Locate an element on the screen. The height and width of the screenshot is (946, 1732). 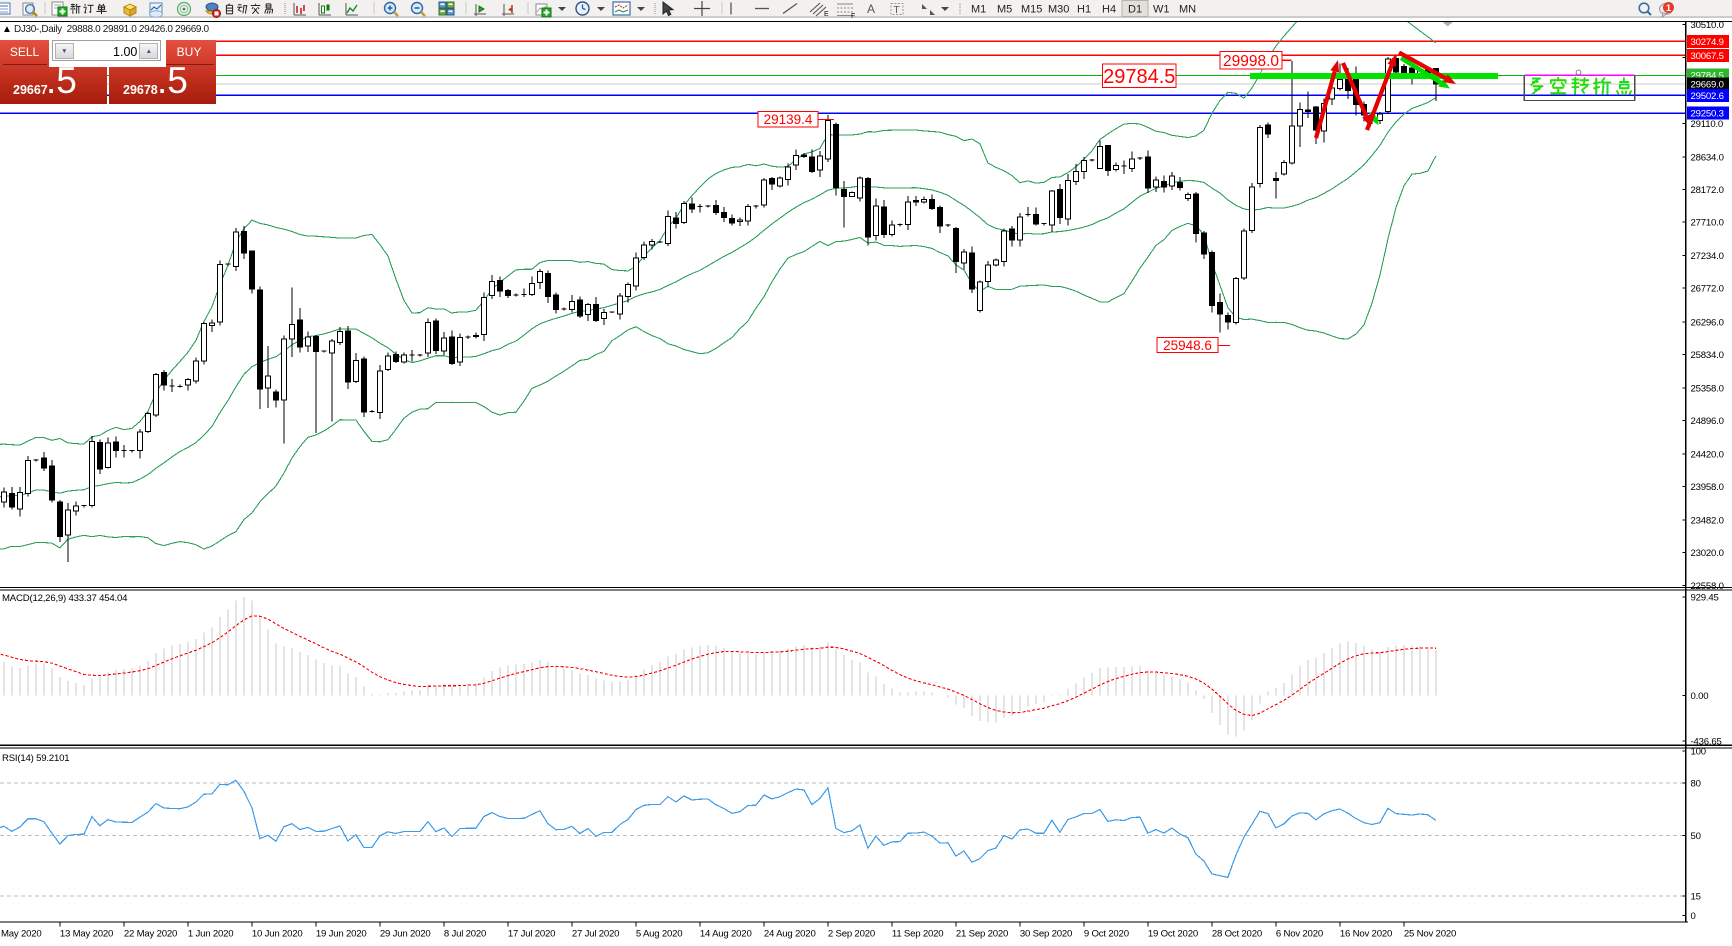
svg-text: 29139.4 is located at coordinates (788, 119).